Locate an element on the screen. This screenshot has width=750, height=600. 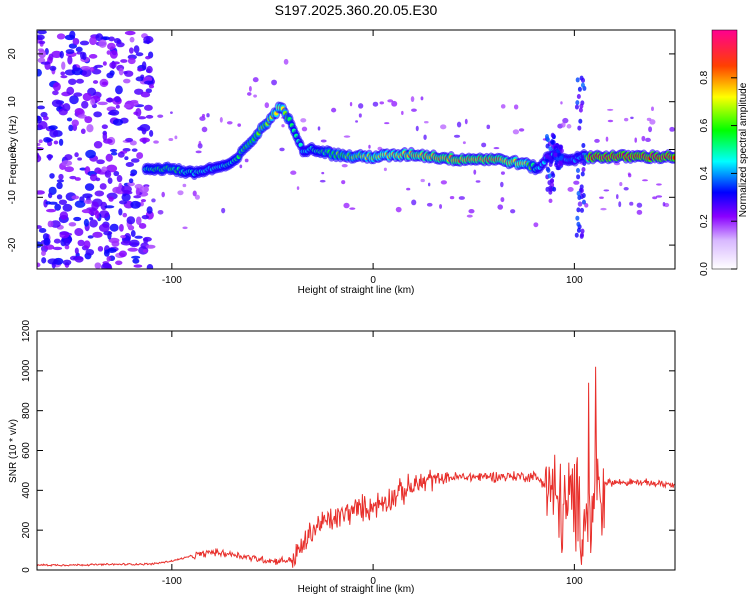
spectrogram-y-label: Frequency (Hz) is located at coordinates (13, 150).